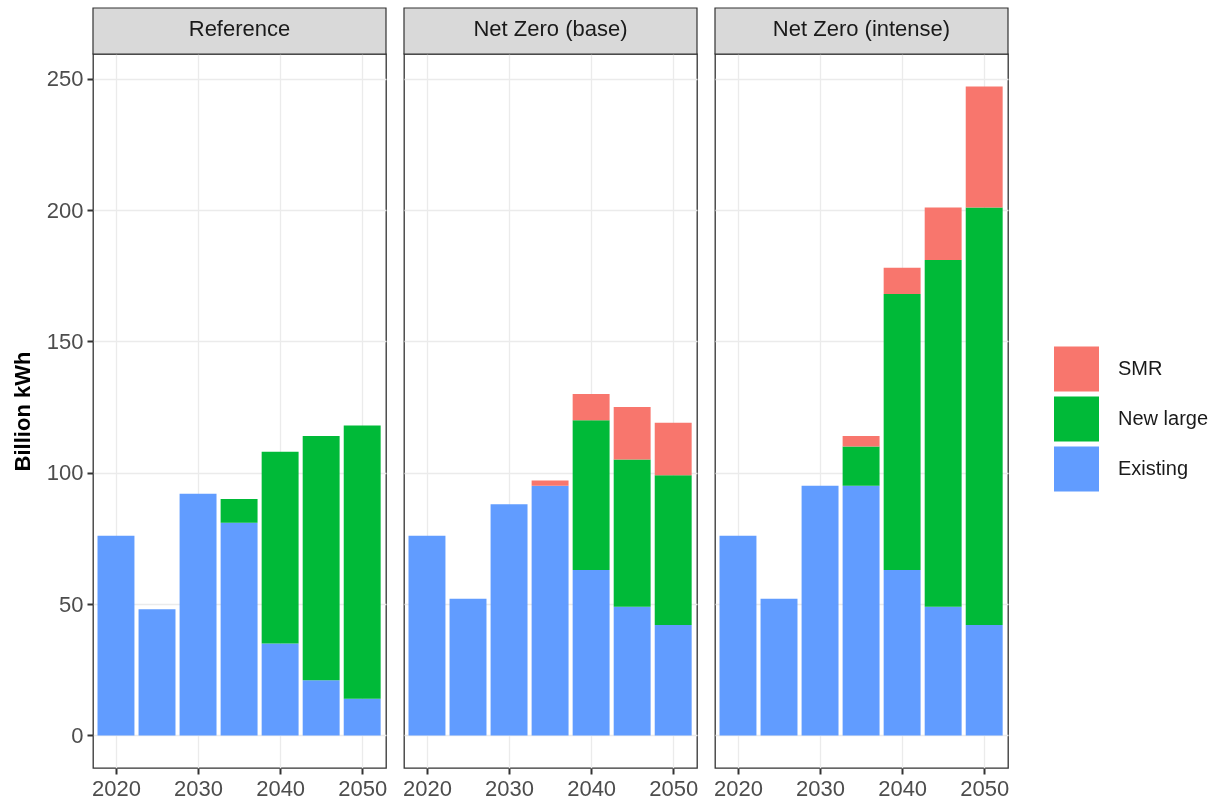 The image size is (1219, 805). What do you see at coordinates (65, 210) in the screenshot?
I see `y-tick-label: 200` at bounding box center [65, 210].